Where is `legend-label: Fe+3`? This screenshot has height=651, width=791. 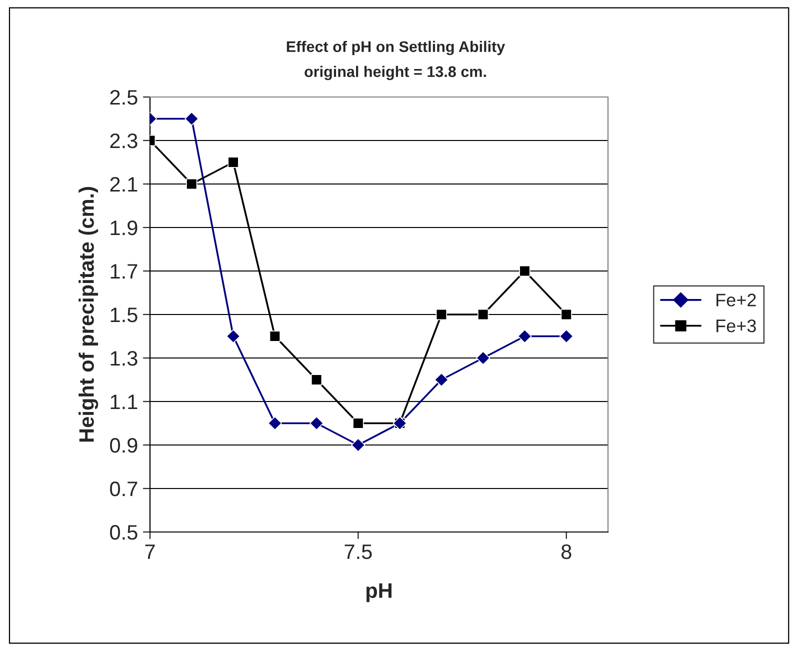 legend-label: Fe+3 is located at coordinates (736, 325).